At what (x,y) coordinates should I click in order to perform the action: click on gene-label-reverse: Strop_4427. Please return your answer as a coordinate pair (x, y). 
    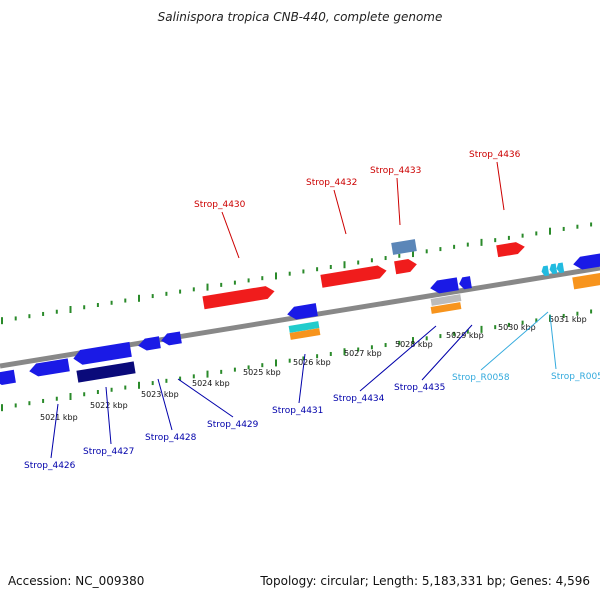
    Looking at the image, I should click on (108, 452).